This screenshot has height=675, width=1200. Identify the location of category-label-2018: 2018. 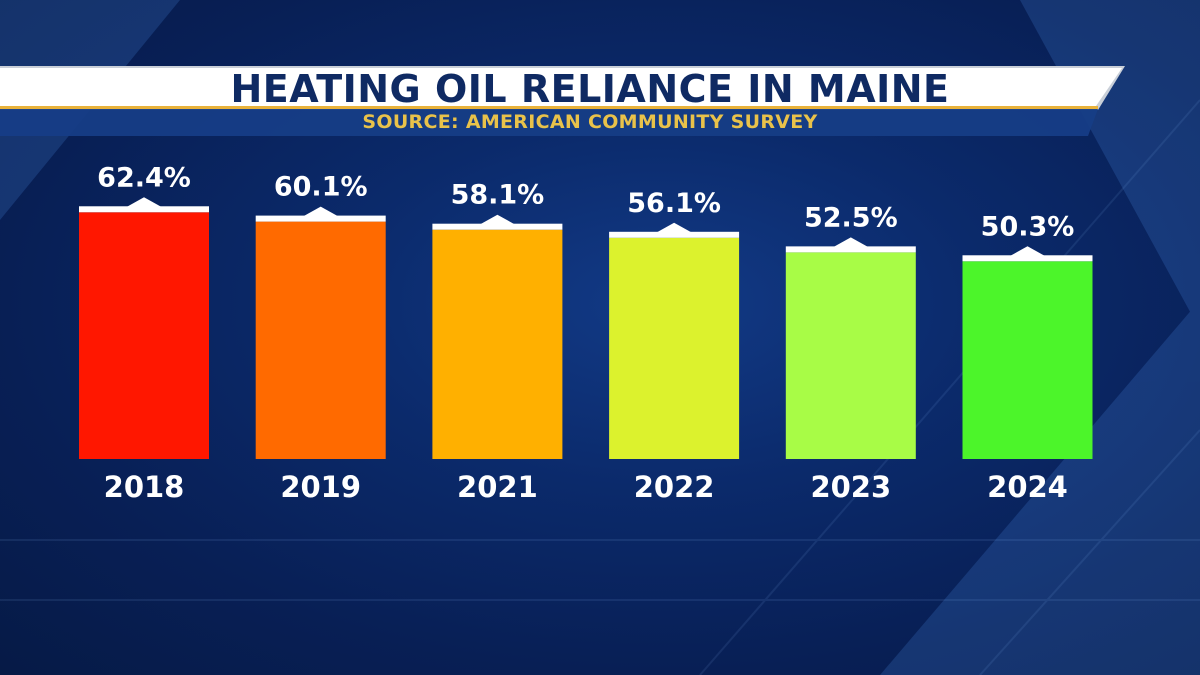
(144, 487).